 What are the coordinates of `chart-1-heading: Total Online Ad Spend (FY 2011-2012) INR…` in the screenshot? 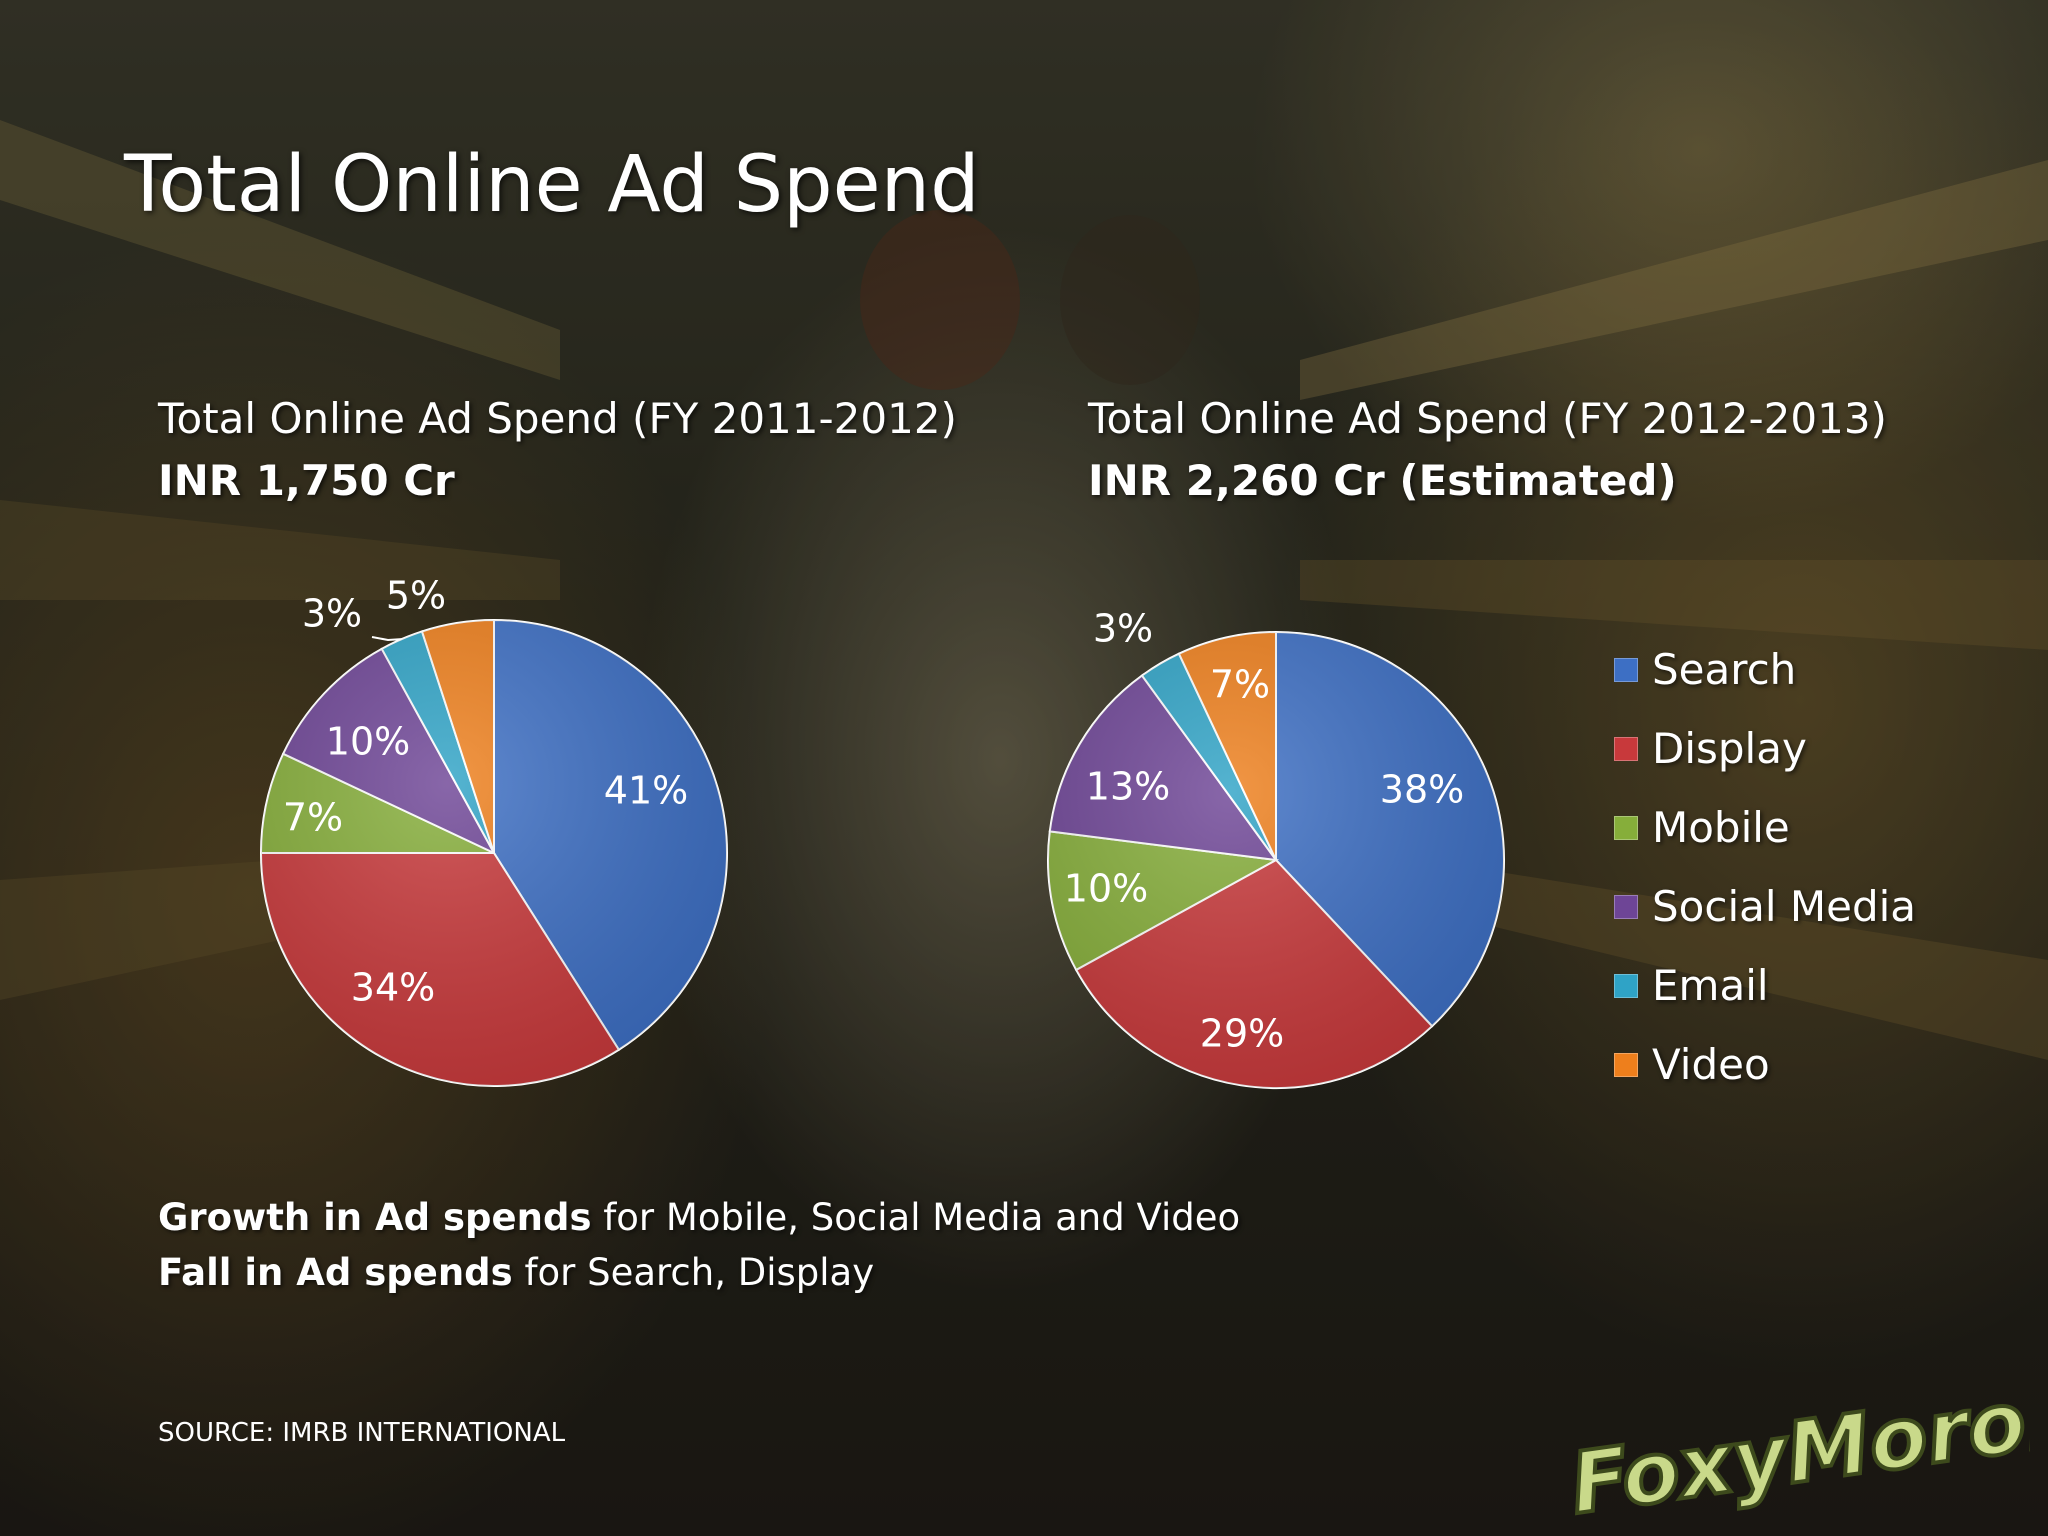 It's located at (557, 450).